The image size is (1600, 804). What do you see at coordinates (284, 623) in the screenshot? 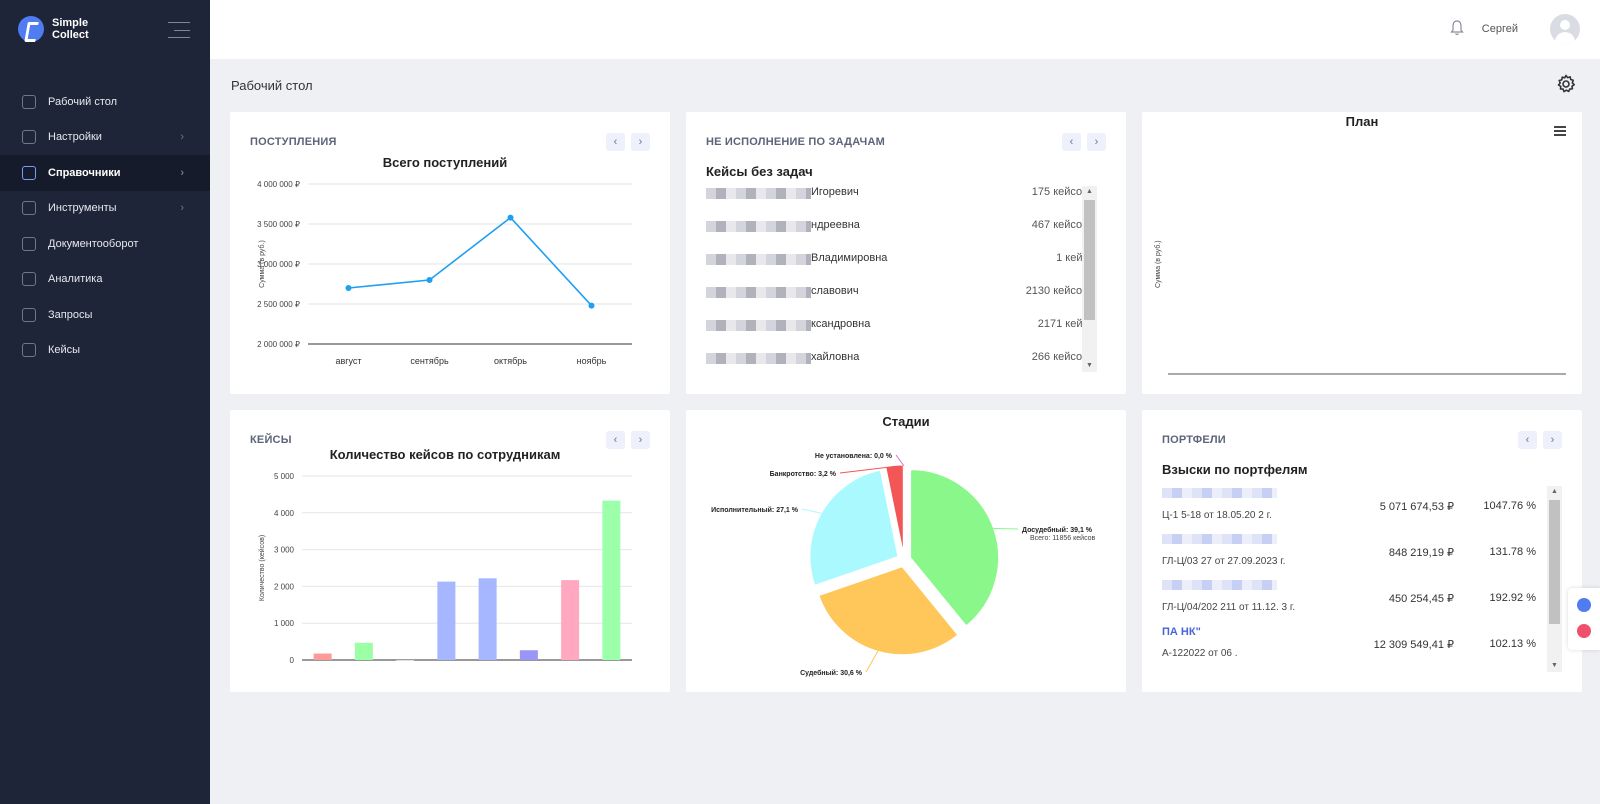
I see `y-tick-label: 1 000` at bounding box center [284, 623].